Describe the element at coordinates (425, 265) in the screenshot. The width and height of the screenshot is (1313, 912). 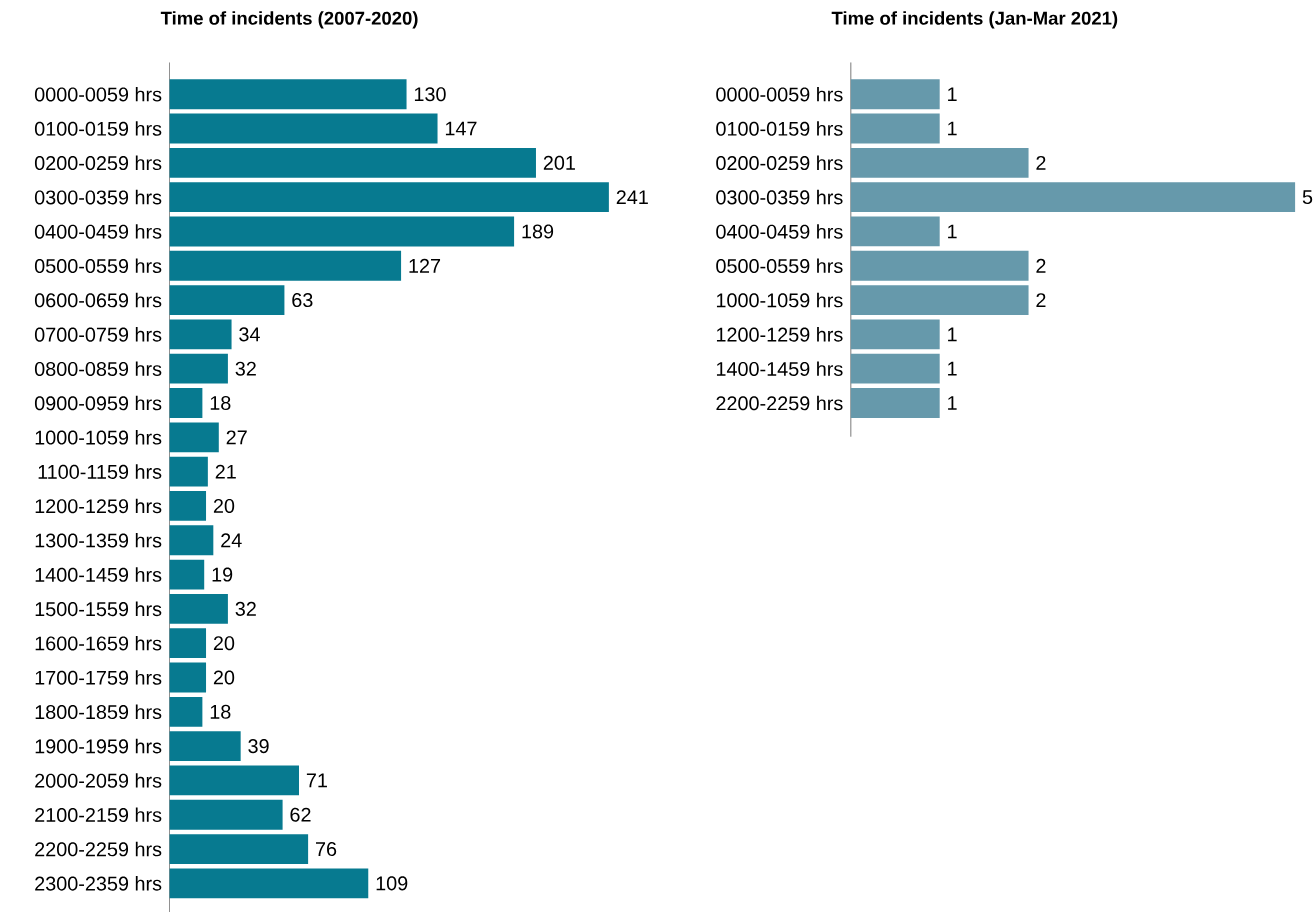
I see `data-label: 127` at that location.